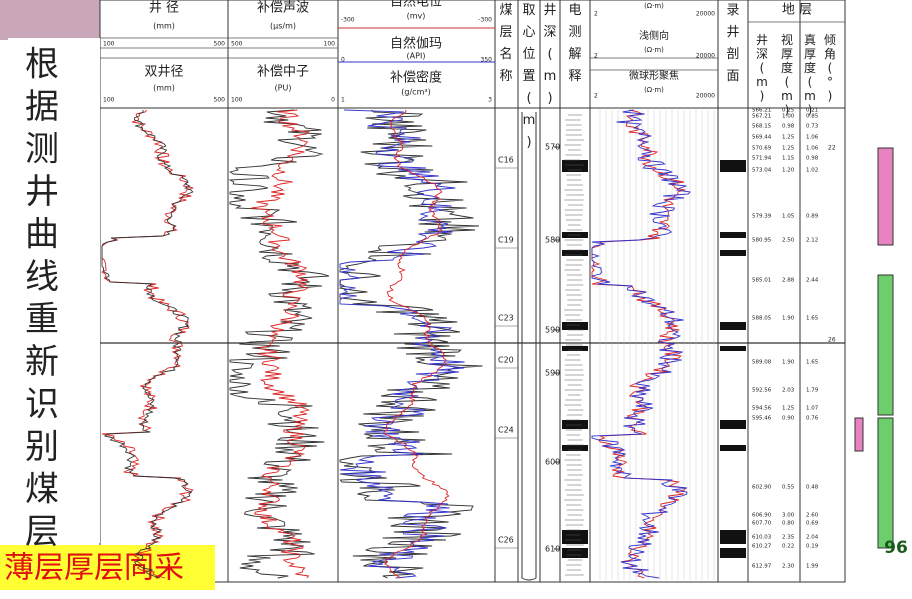 The image size is (912, 599). Describe the element at coordinates (42, 150) in the screenshot. I see `side-title-char: 测` at that location.